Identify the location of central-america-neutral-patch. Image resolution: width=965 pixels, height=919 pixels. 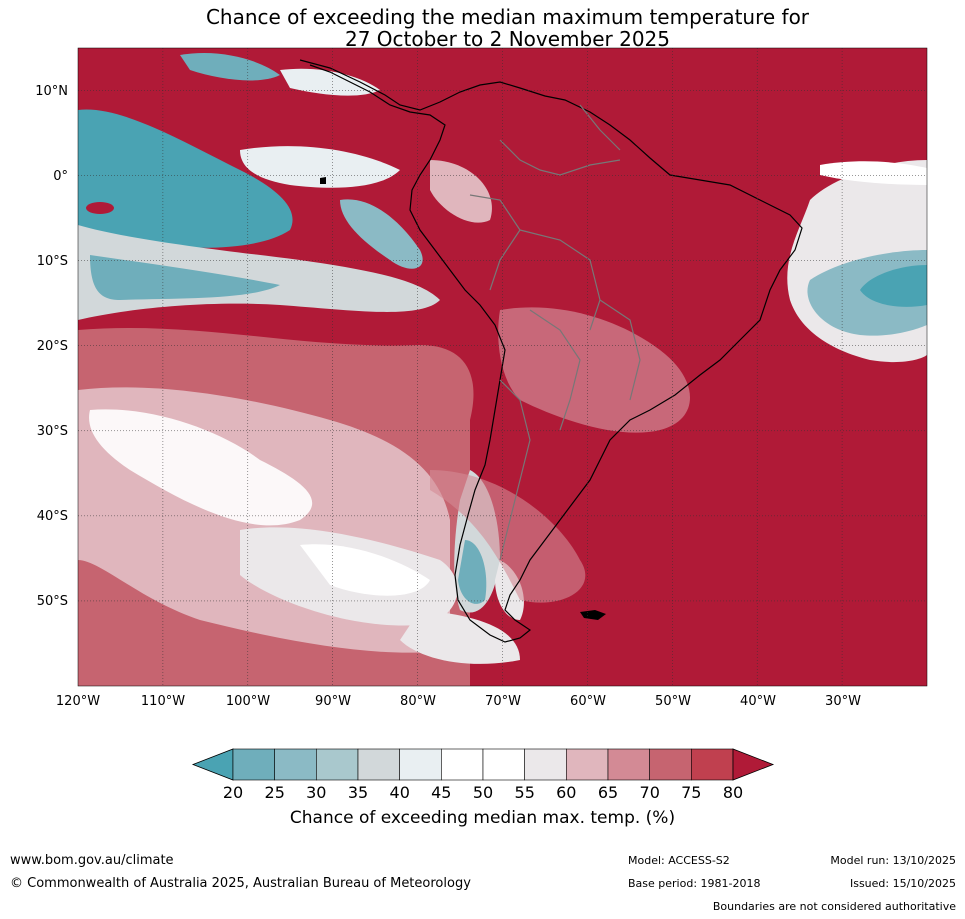
(330, 82).